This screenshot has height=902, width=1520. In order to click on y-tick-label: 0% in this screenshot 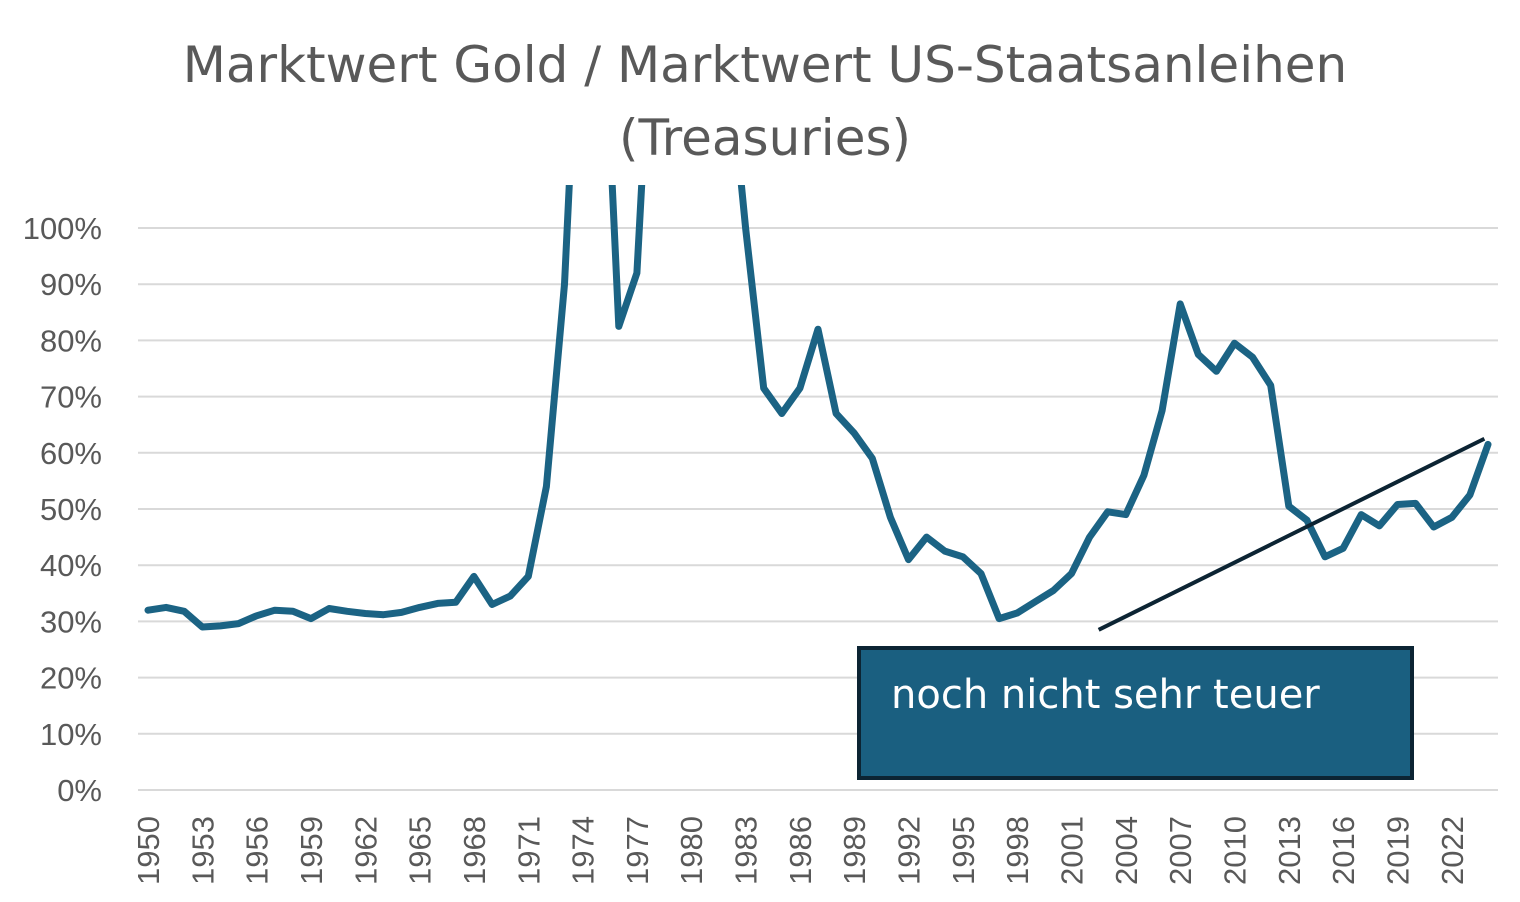, I will do `click(79, 790)`.